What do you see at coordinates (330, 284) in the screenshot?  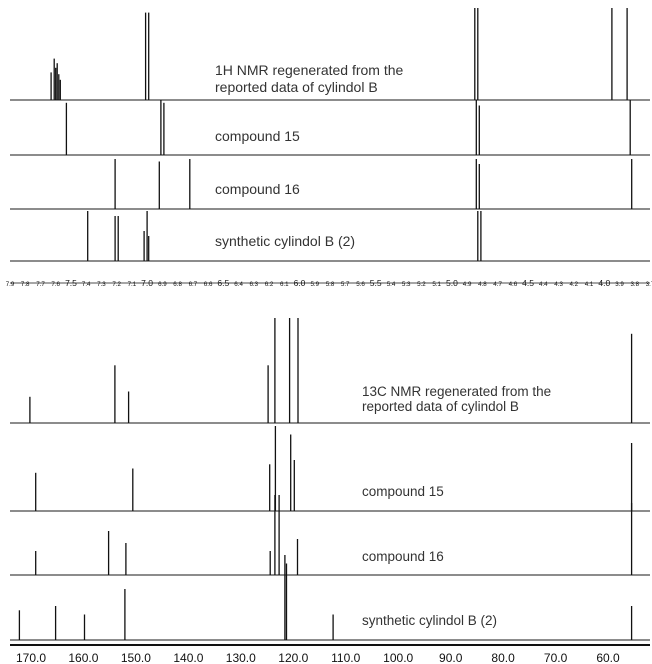 I see `x-tick-label: 5.8` at bounding box center [330, 284].